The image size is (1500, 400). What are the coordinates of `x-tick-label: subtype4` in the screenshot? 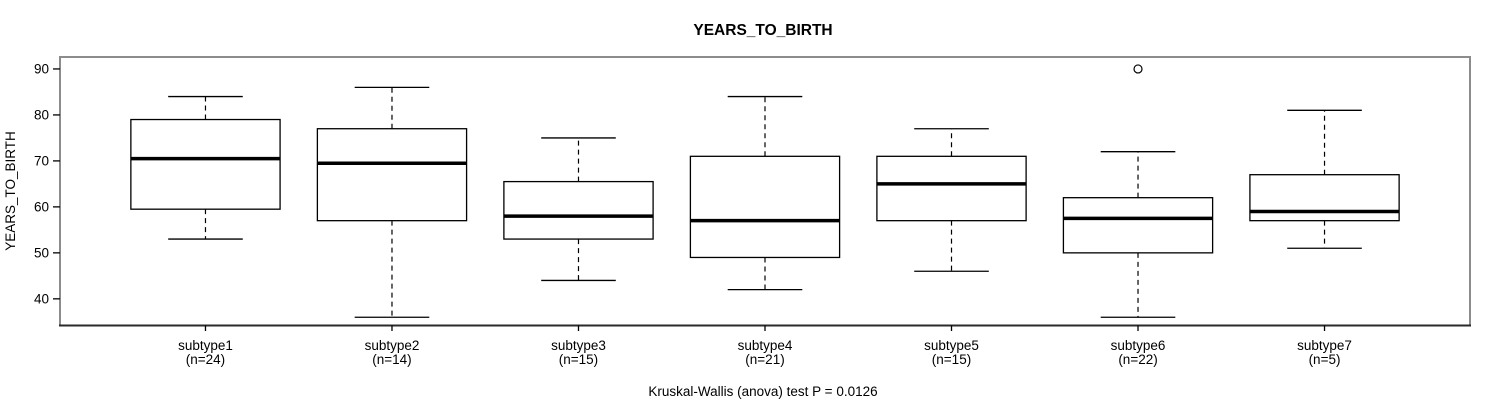 It's located at (765, 345).